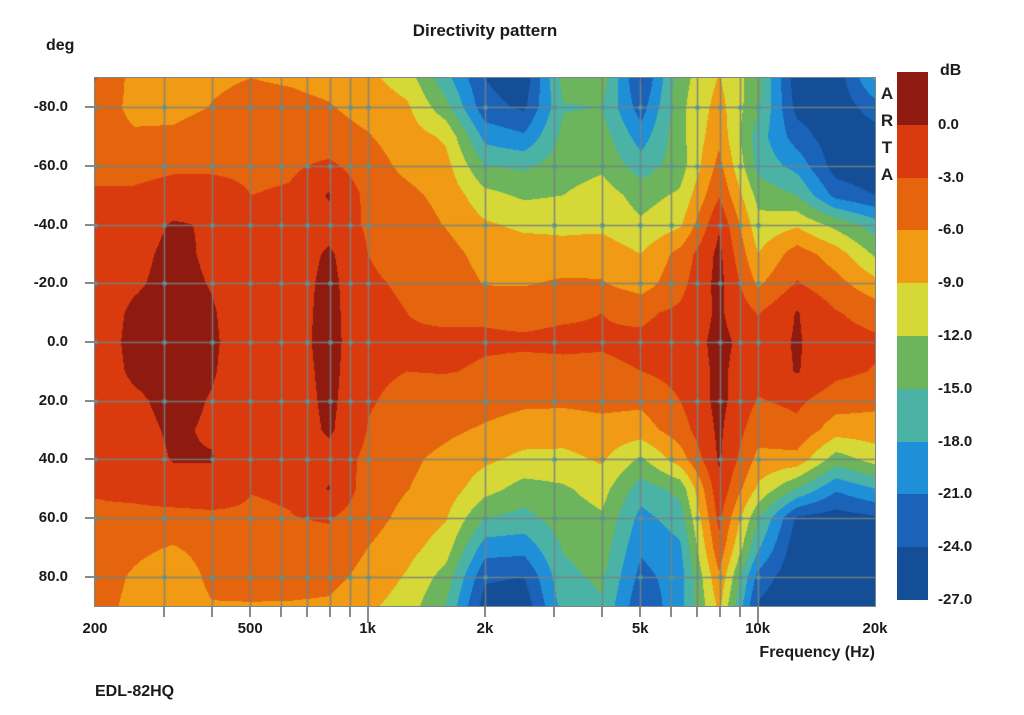  What do you see at coordinates (53, 400) in the screenshot?
I see `y-tick-label: 20.0` at bounding box center [53, 400].